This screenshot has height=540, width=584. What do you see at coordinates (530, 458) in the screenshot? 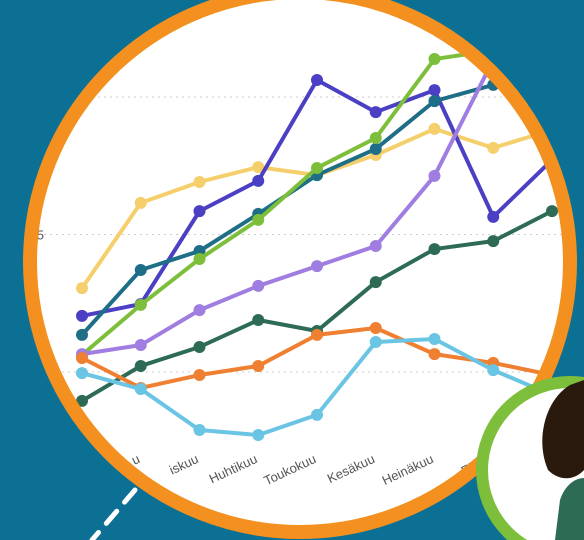
I see `avatar` at bounding box center [530, 458].